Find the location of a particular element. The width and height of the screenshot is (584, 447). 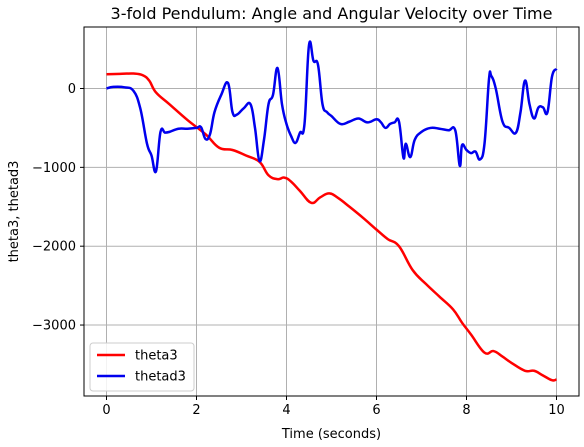

x-tick-label: 2 is located at coordinates (196, 410).